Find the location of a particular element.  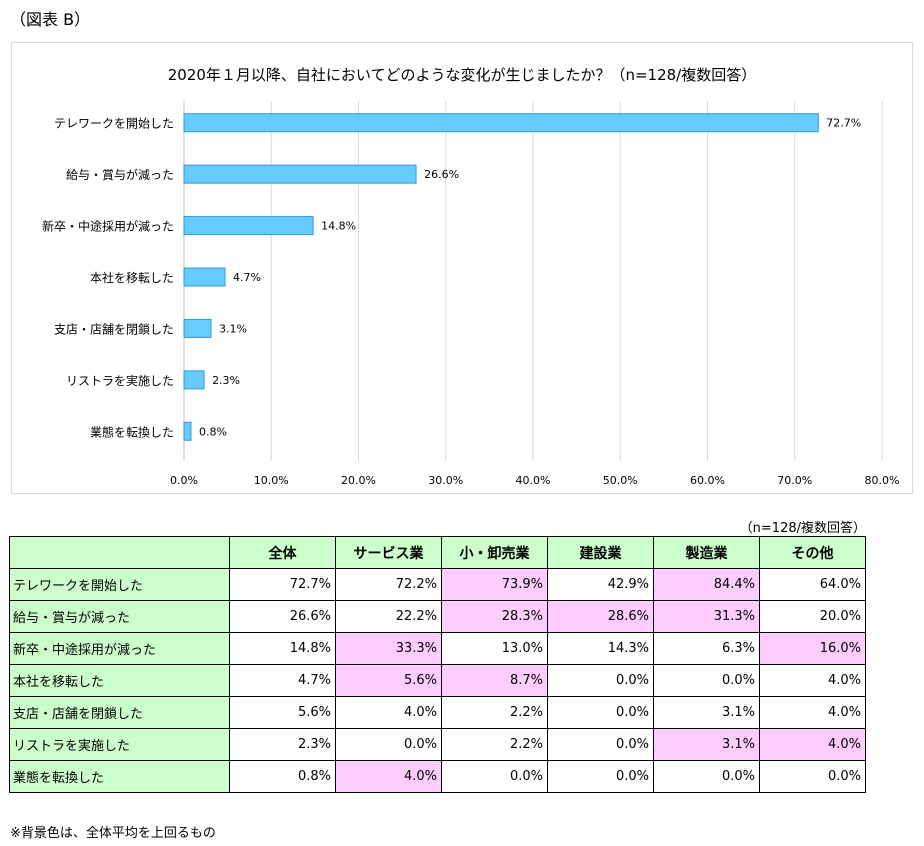

table-cell: 26.6% is located at coordinates (282, 616).